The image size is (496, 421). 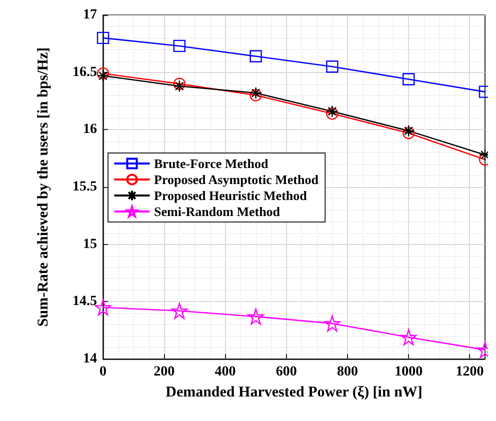 I want to click on x-tick-label: 600, so click(x=286, y=372).